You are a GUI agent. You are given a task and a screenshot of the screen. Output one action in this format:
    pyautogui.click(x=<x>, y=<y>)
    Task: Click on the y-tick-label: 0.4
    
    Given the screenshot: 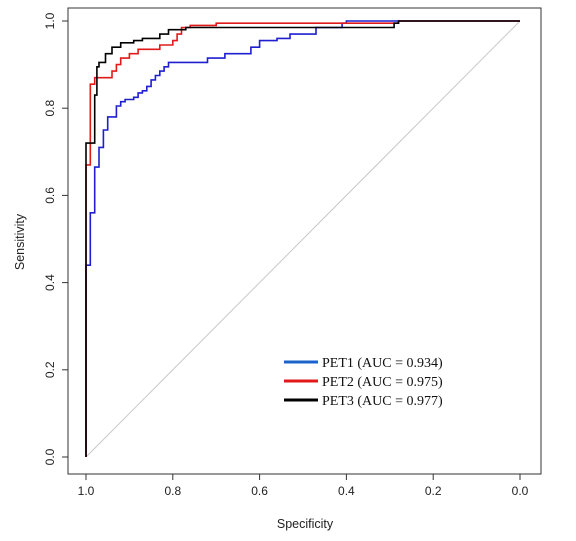 What is the action you would take?
    pyautogui.click(x=50, y=282)
    